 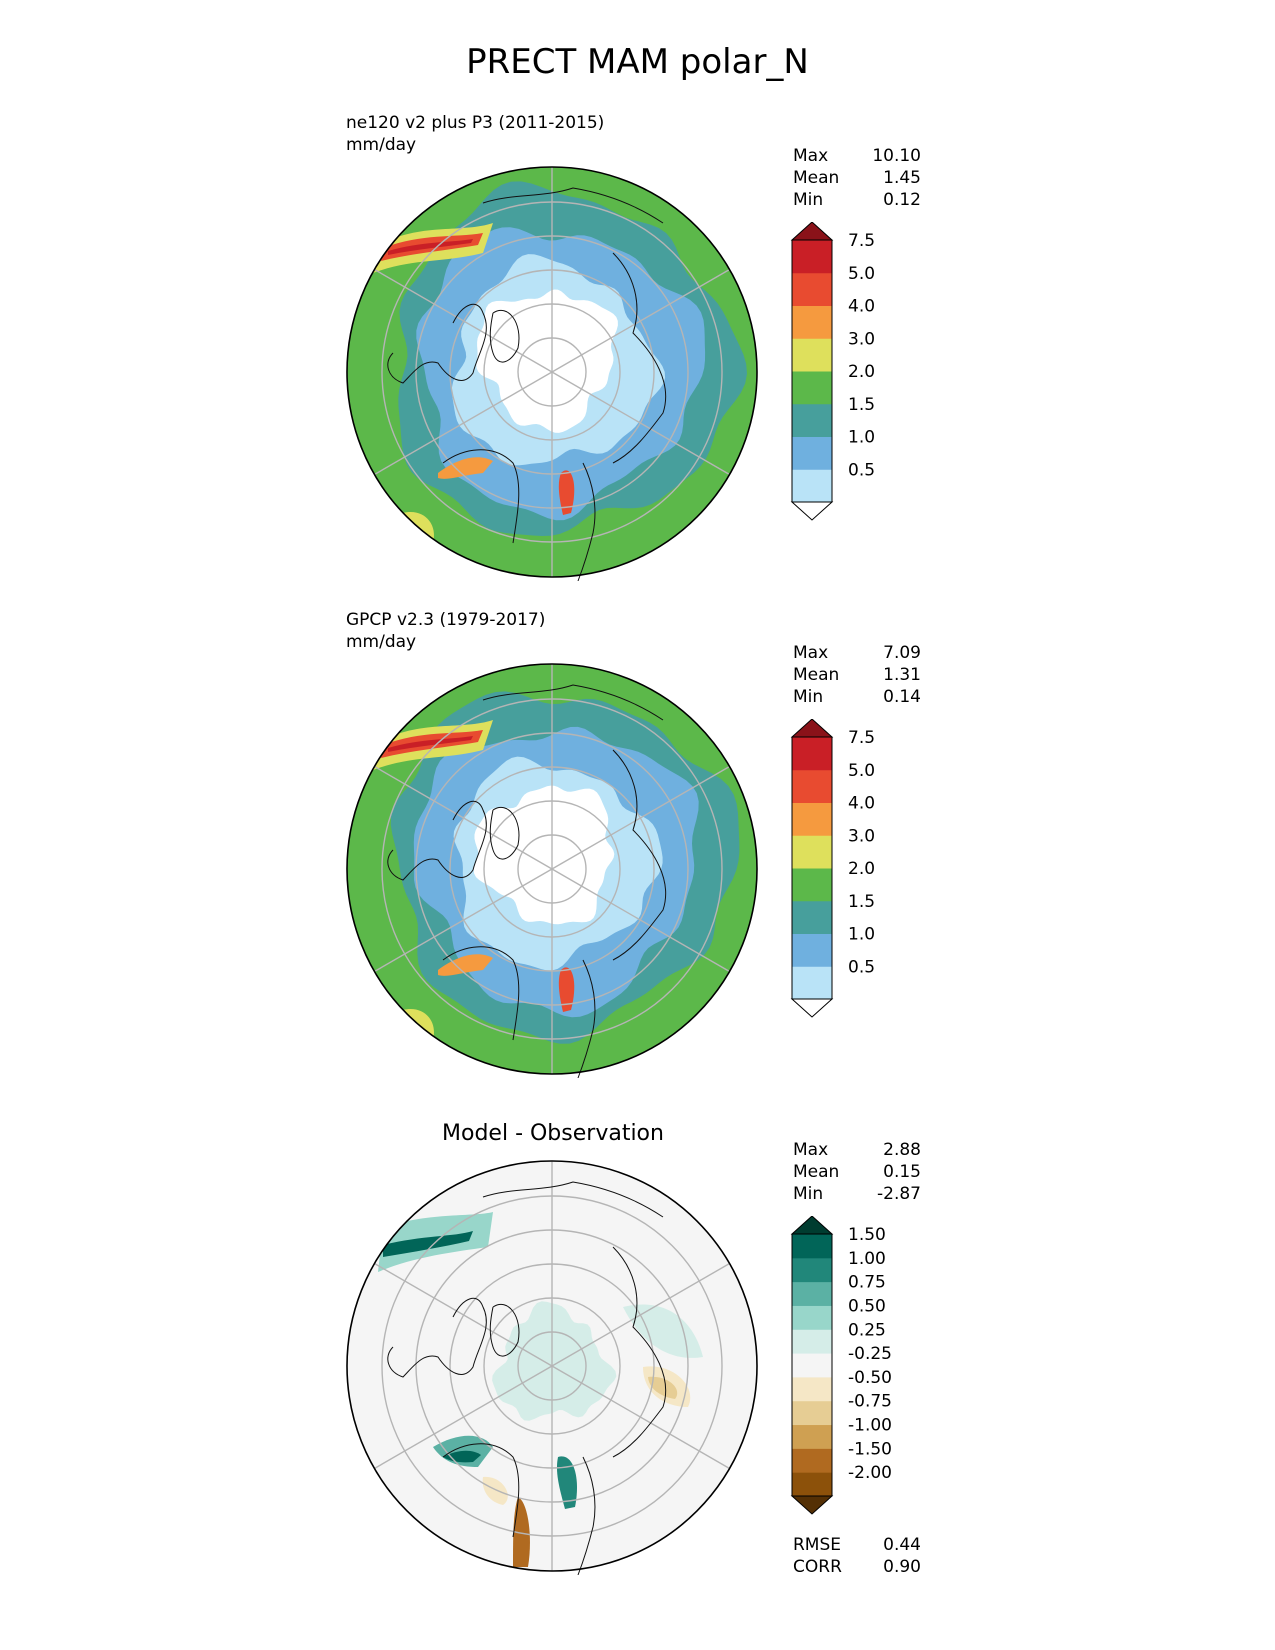 What do you see at coordinates (867, 1218) in the screenshot?
I see `colorbar-tick-label: 2.00` at bounding box center [867, 1218].